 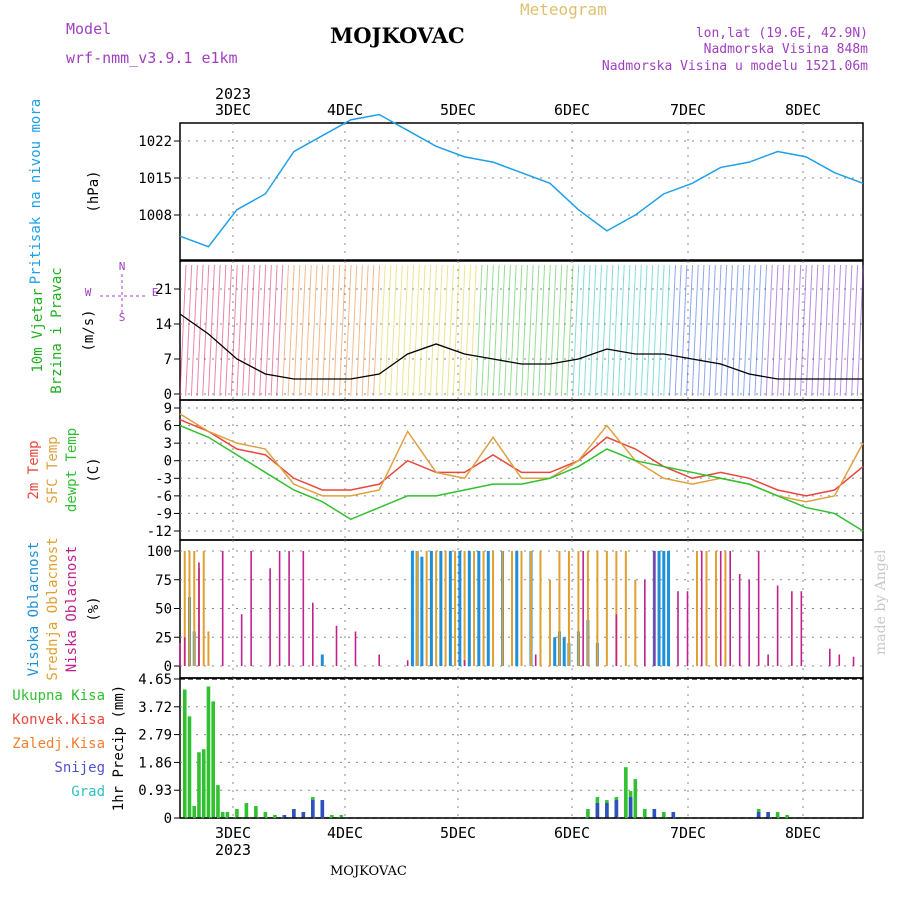 I want to click on precip-legend-4: Grad, so click(x=88, y=792).